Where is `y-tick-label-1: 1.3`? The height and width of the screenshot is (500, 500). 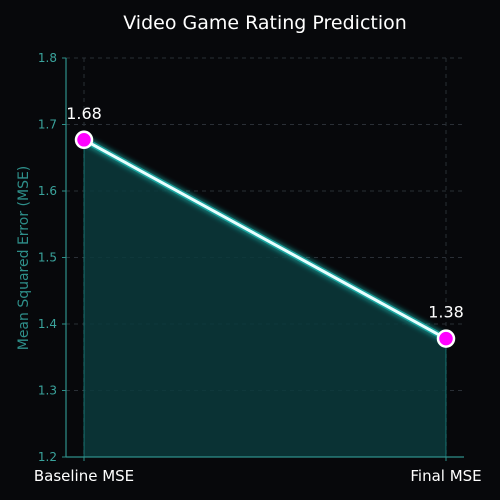
y-tick-label-1: 1.3 is located at coordinates (47, 391).